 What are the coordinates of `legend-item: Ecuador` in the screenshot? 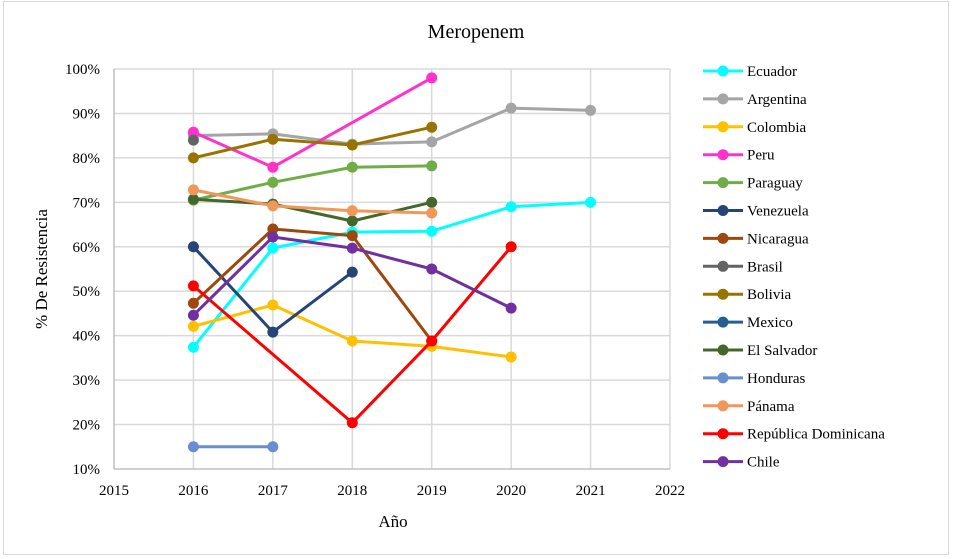 It's located at (750, 72).